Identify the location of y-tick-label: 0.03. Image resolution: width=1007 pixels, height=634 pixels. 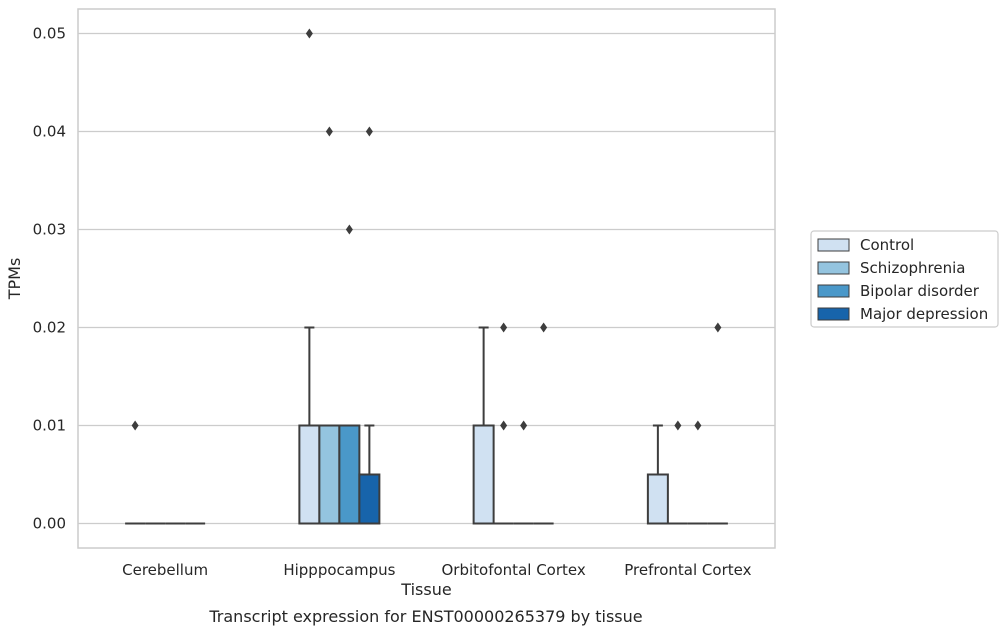
(49, 230).